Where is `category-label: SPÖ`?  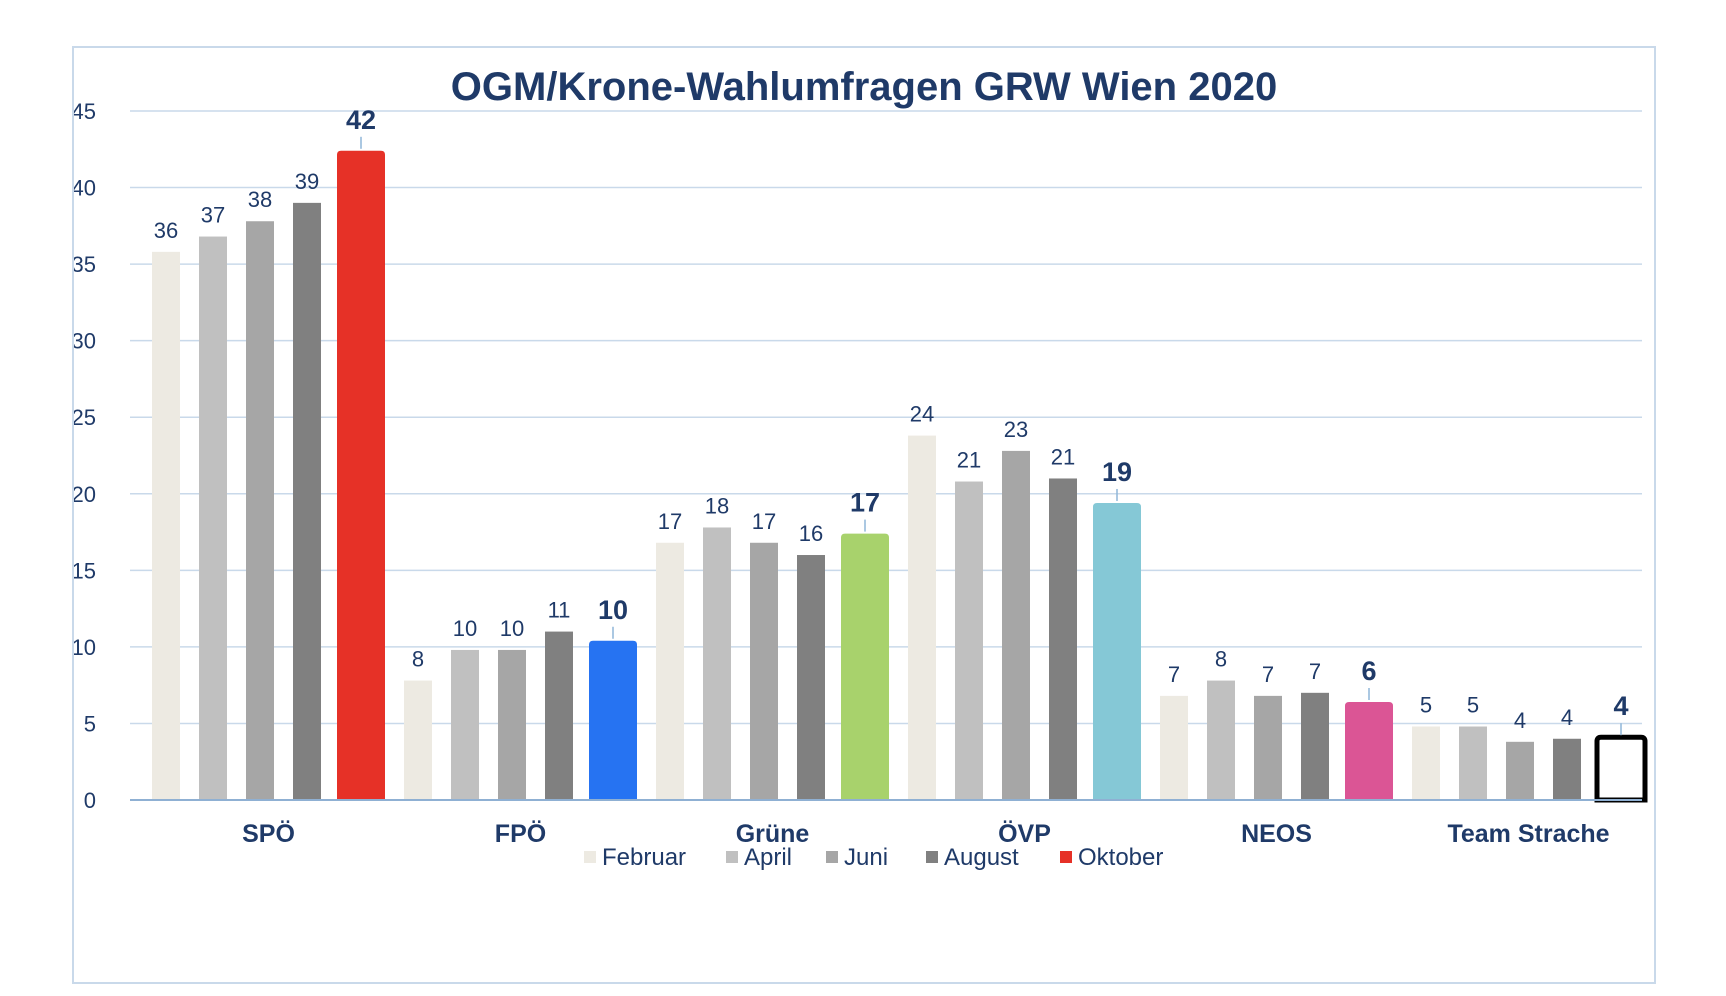 category-label: SPÖ is located at coordinates (268, 833).